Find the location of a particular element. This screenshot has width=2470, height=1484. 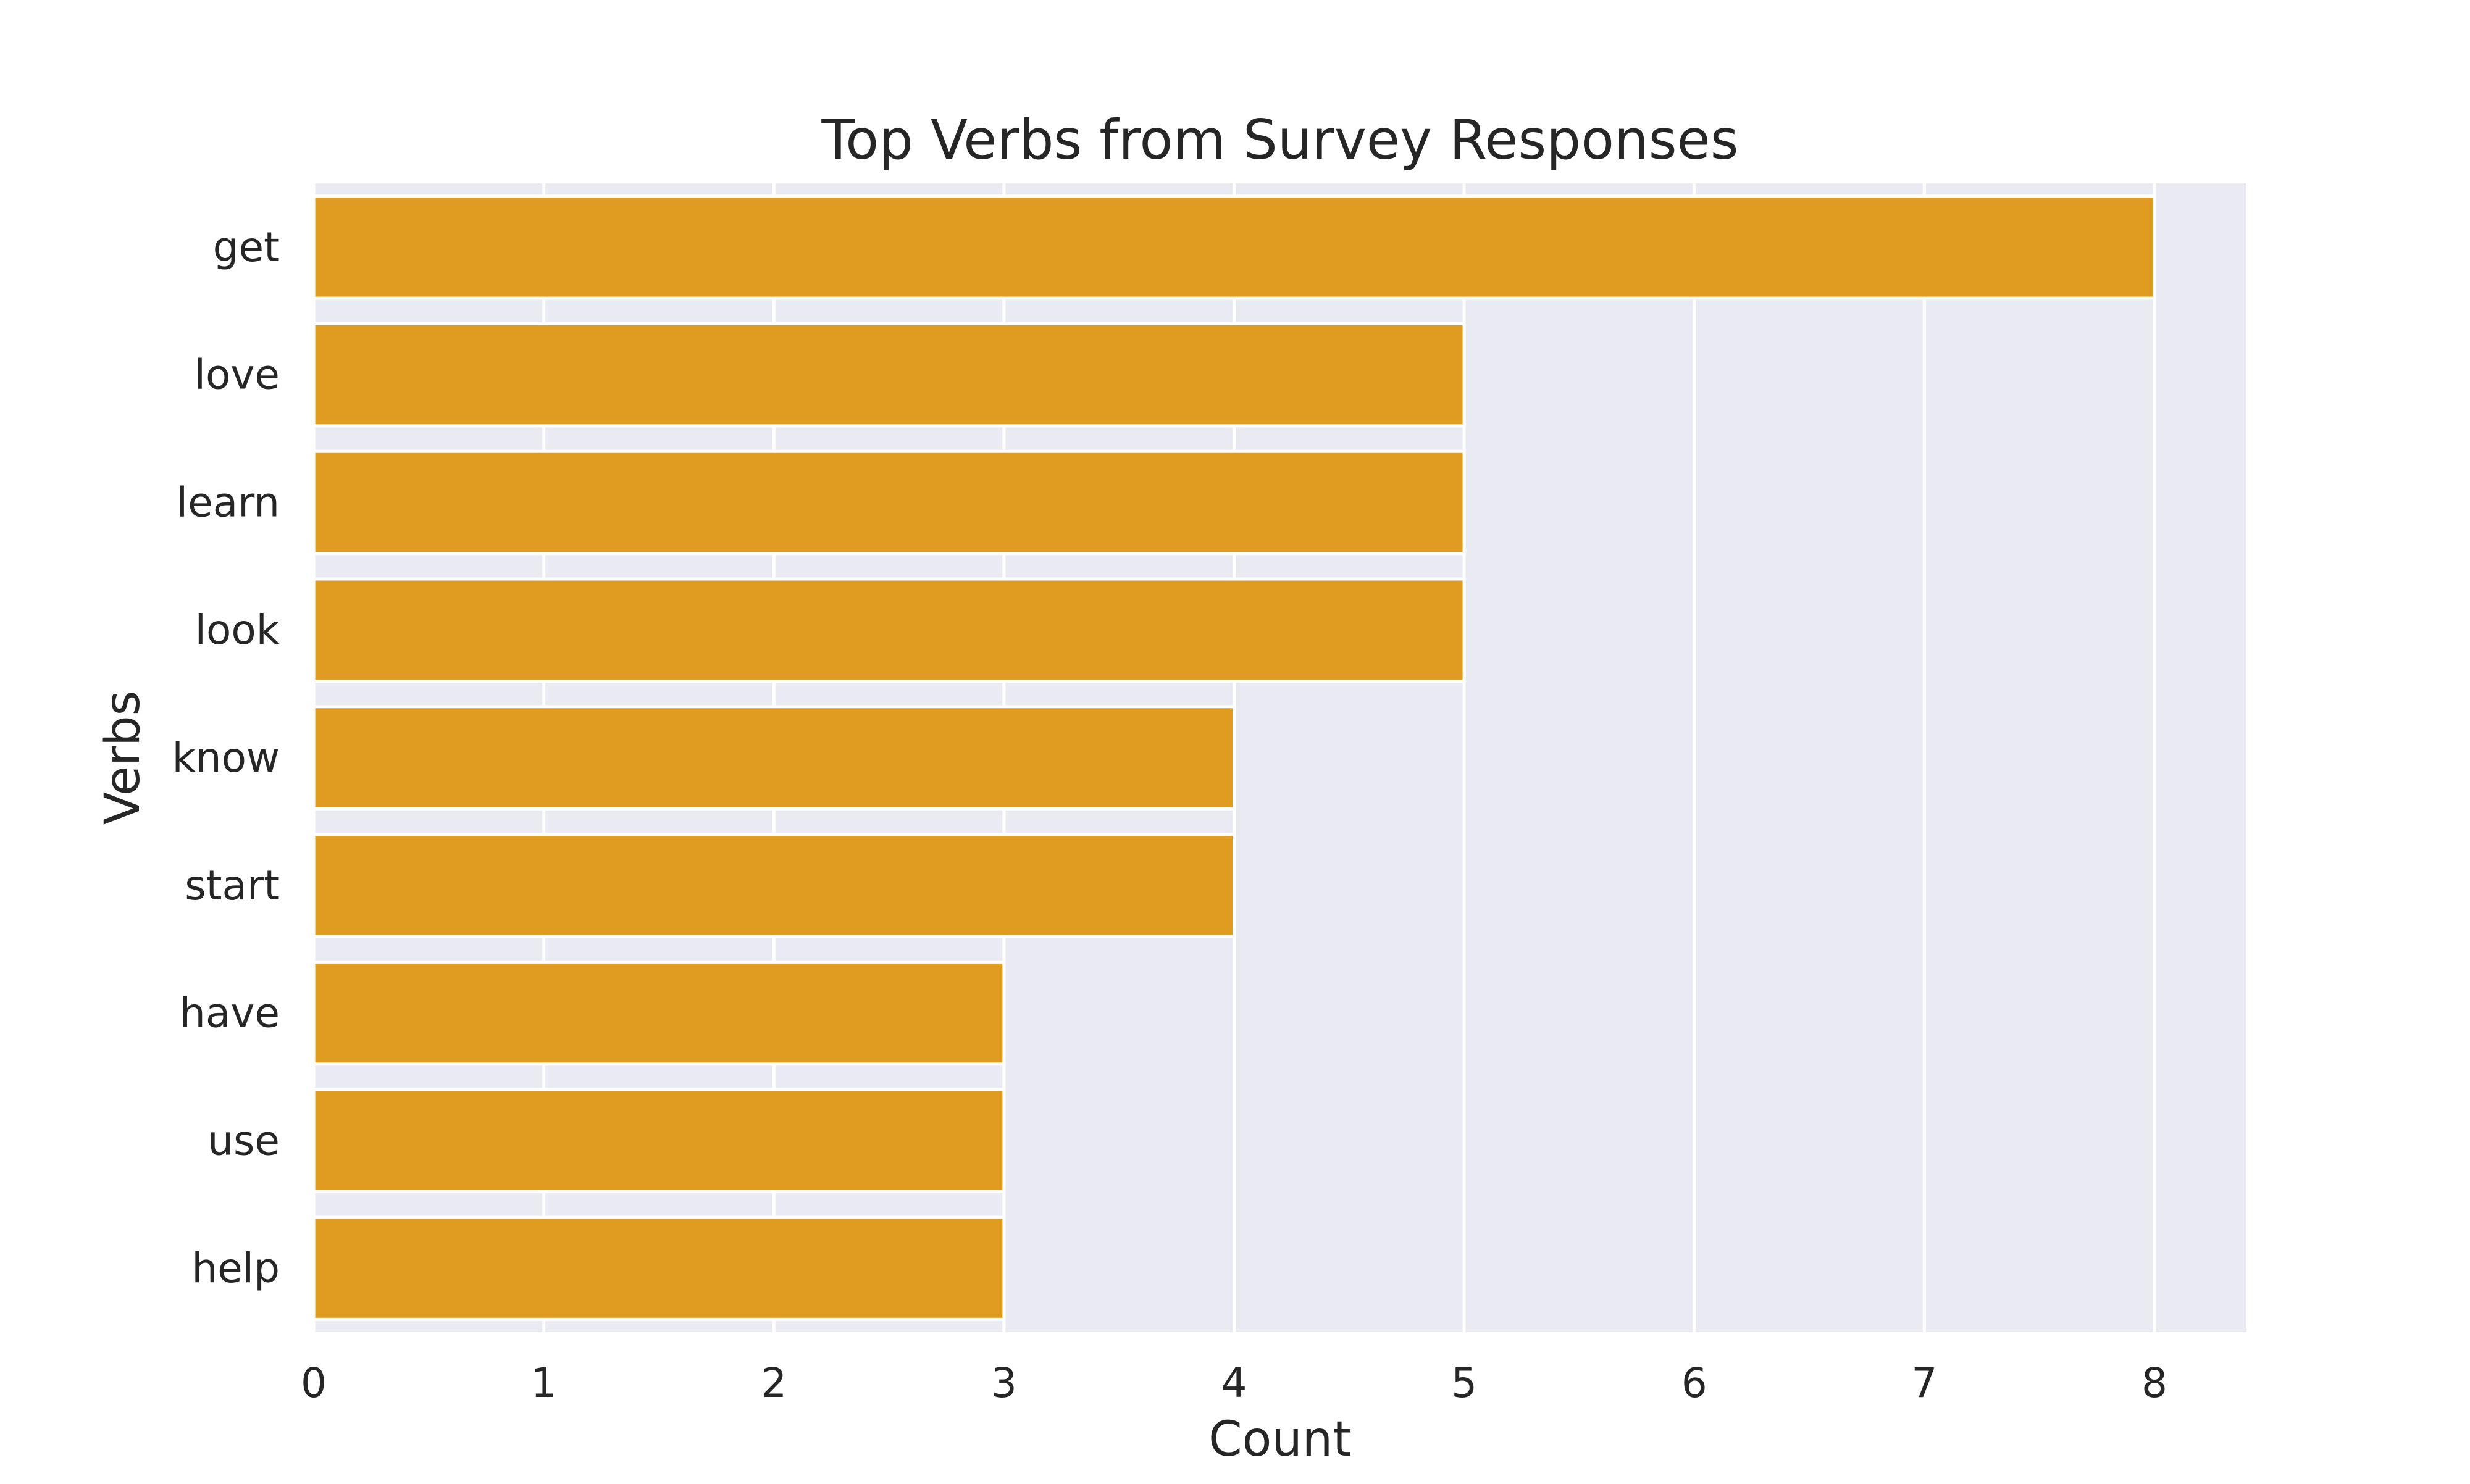

x-tick-label: 1 is located at coordinates (544, 1383).